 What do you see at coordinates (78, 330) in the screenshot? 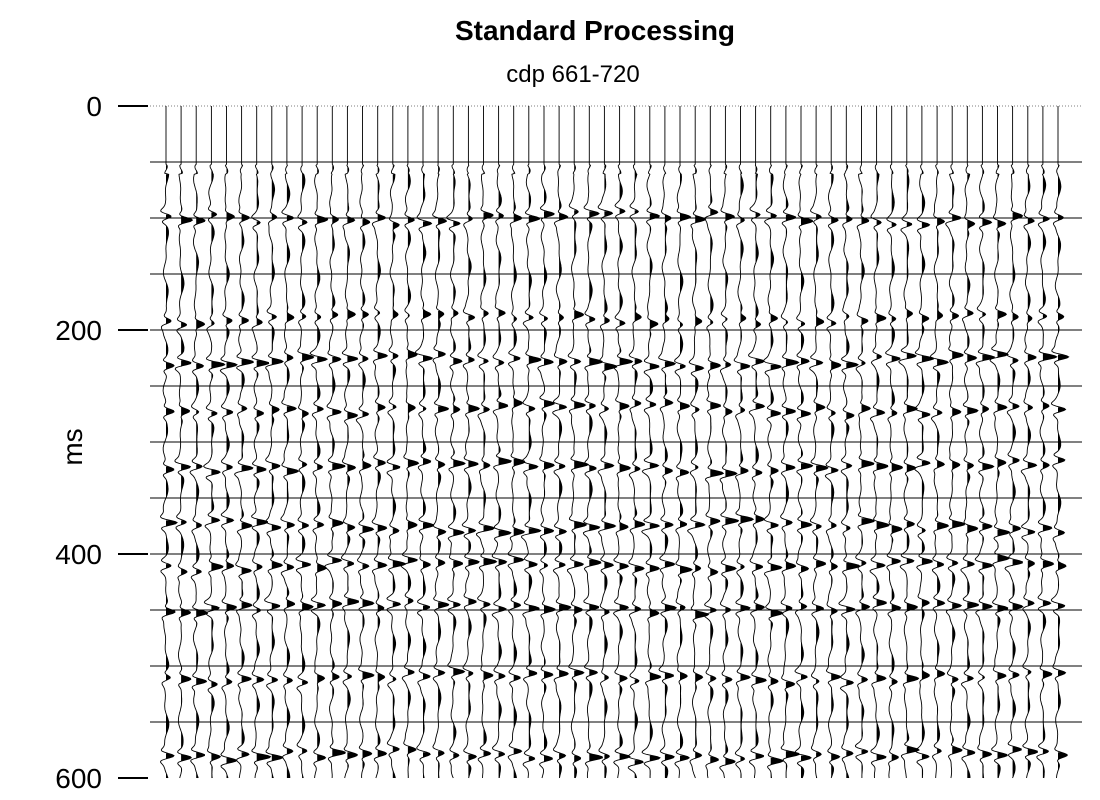
I see `y-tick-label: 200` at bounding box center [78, 330].